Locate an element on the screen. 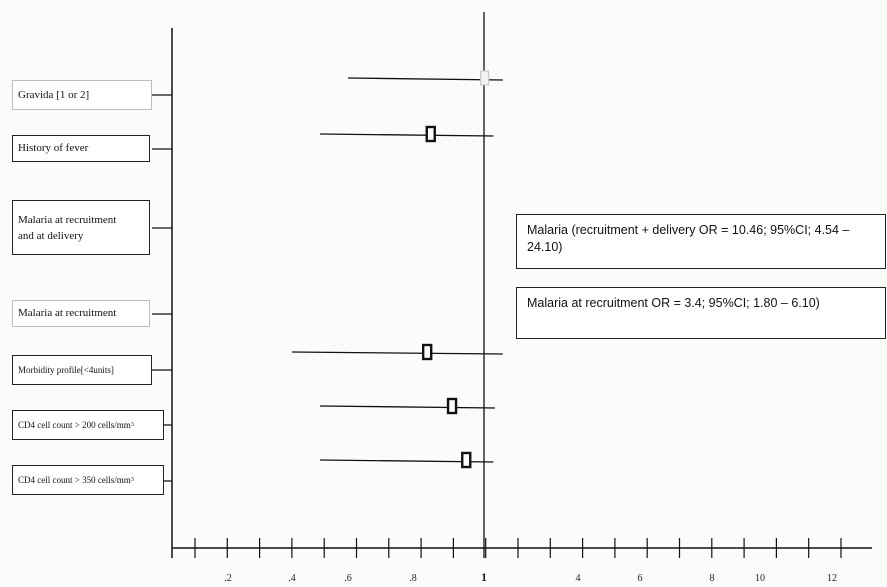 This screenshot has width=887, height=587. x-tick-label: .6 is located at coordinates (348, 578).